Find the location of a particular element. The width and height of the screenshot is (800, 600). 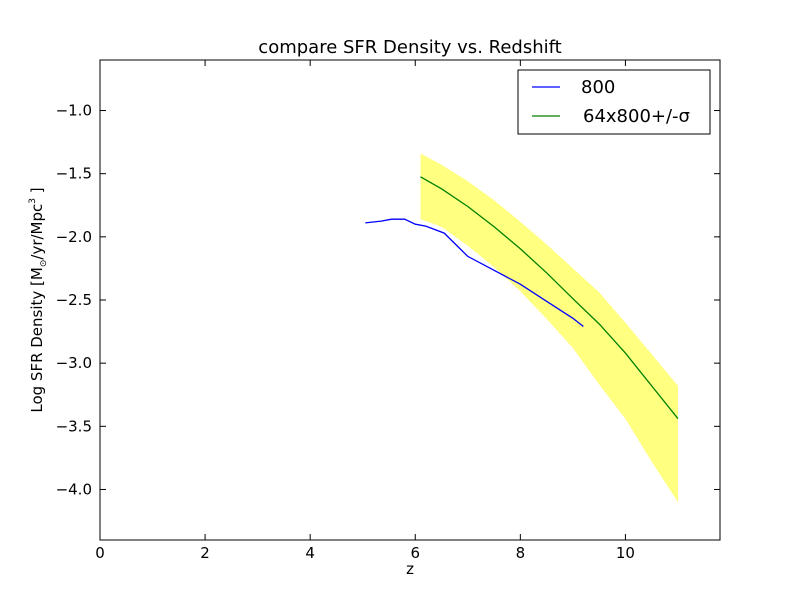

y-axis-label-suffix: ] is located at coordinates (37, 192).